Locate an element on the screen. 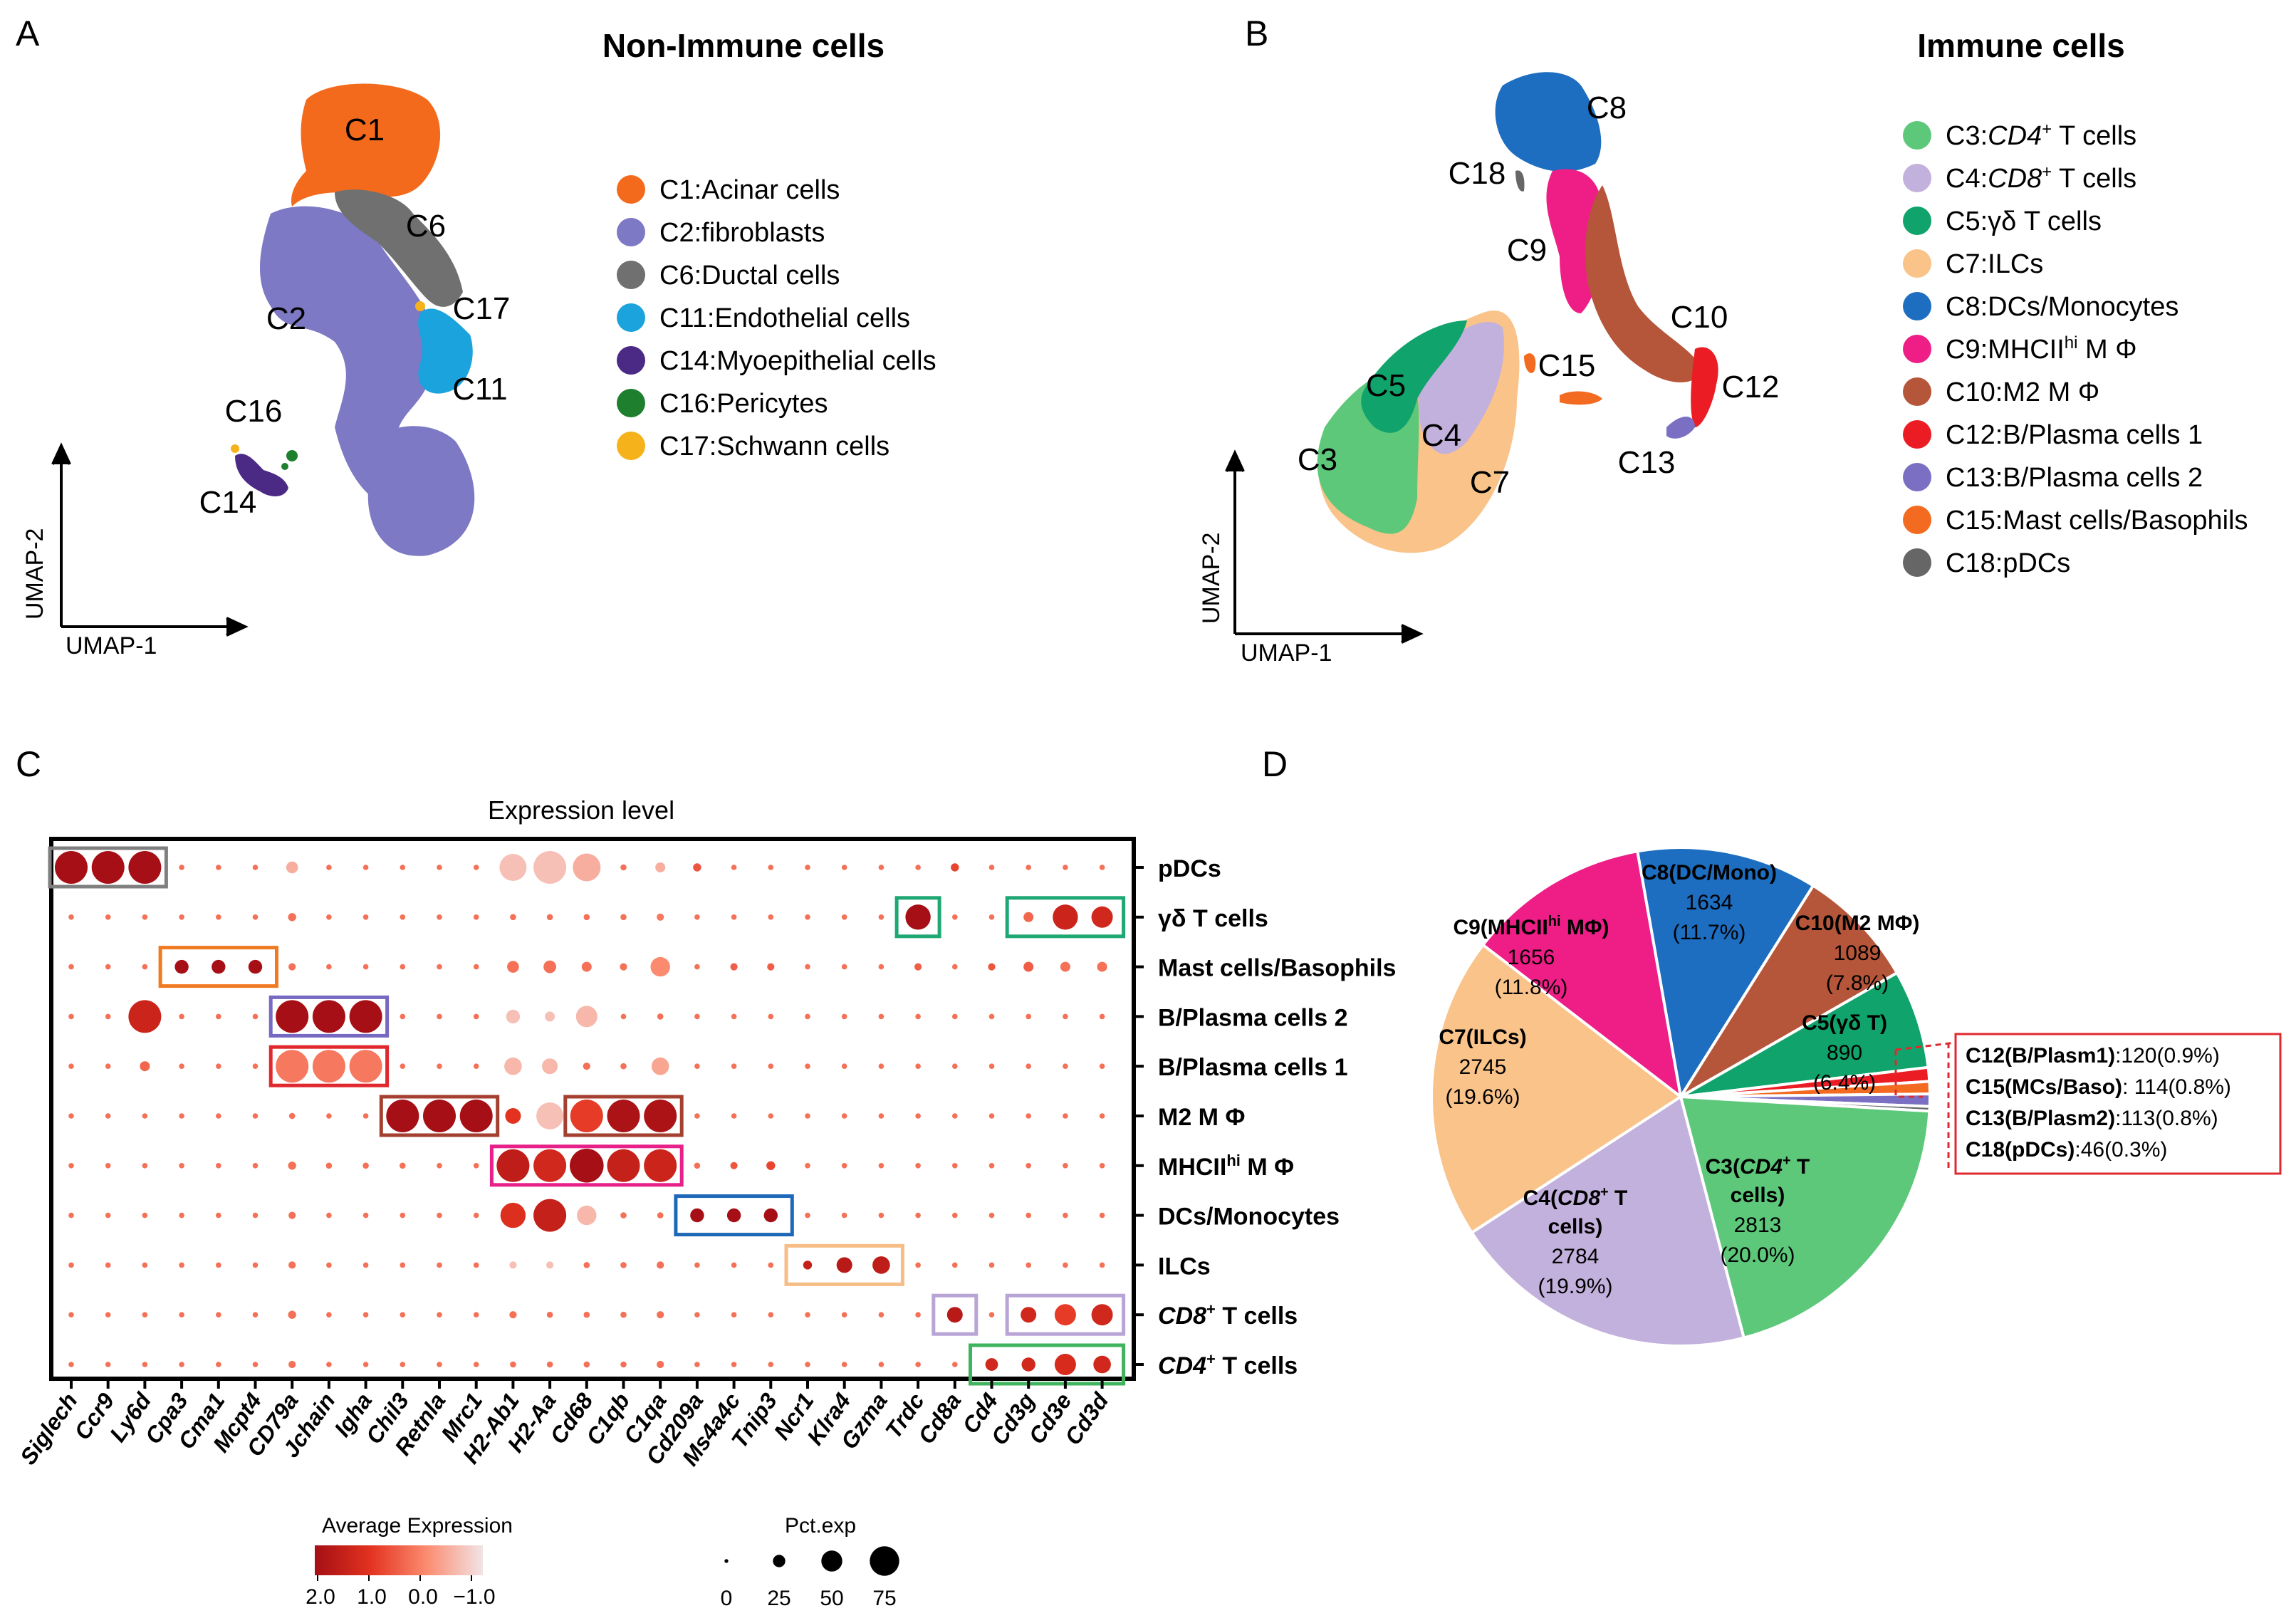 Image resolution: width=2296 pixels, height=1618 pixels. umap-a-c11 is located at coordinates (445, 351).